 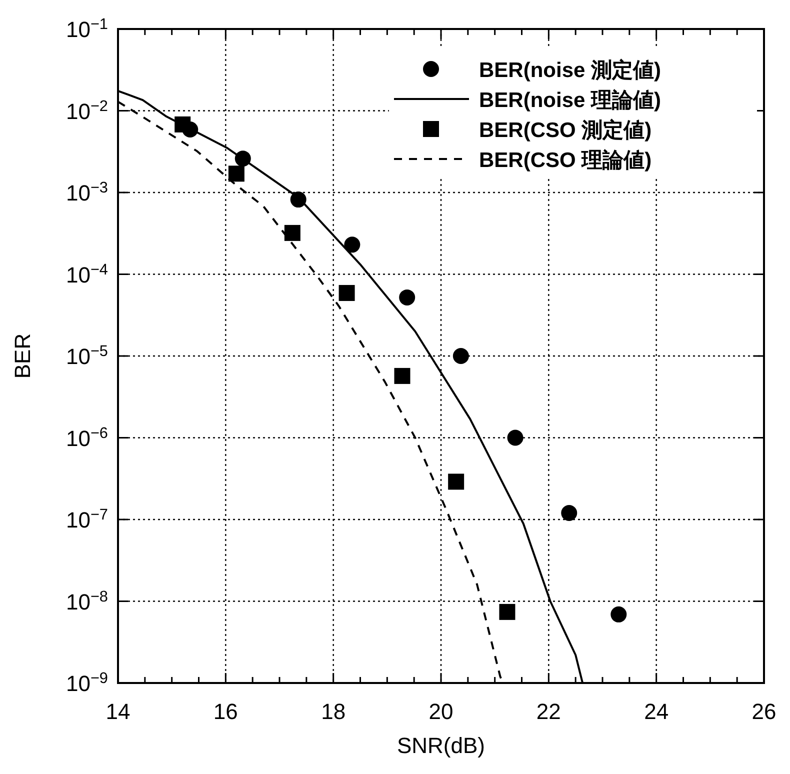 I want to click on y-tick-label: 10$^{−9}$, so click(x=87, y=683).